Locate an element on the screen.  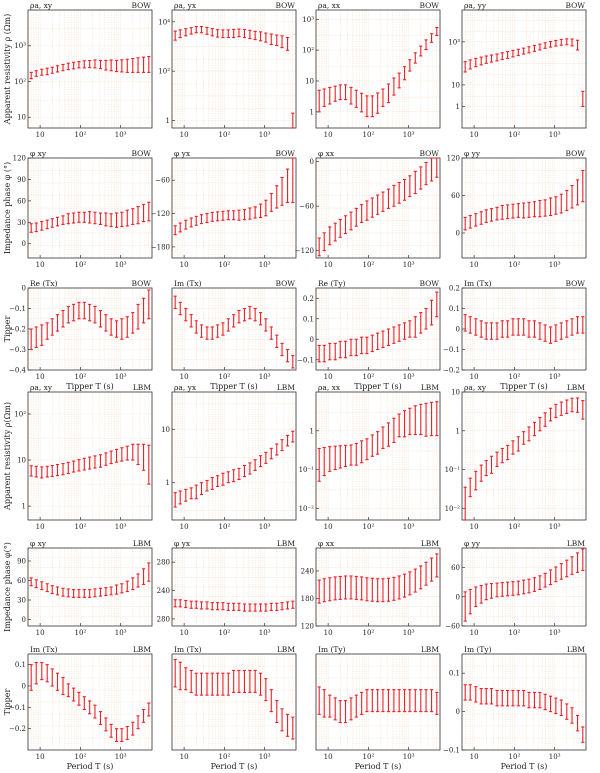
panel-title: ρa, xy is located at coordinates (41, 387).